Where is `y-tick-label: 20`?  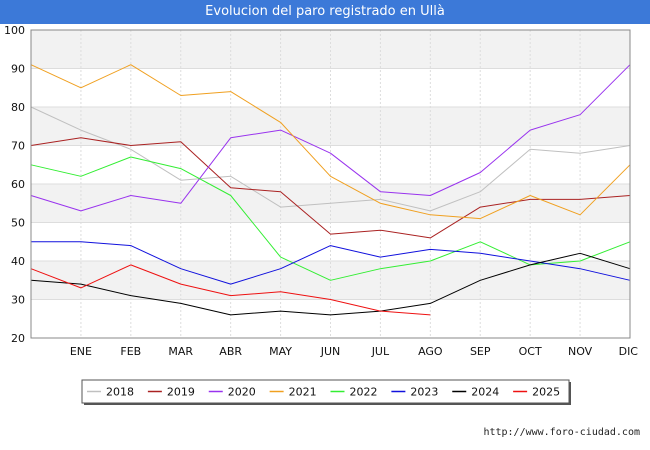 y-tick-label: 20 is located at coordinates (18, 338).